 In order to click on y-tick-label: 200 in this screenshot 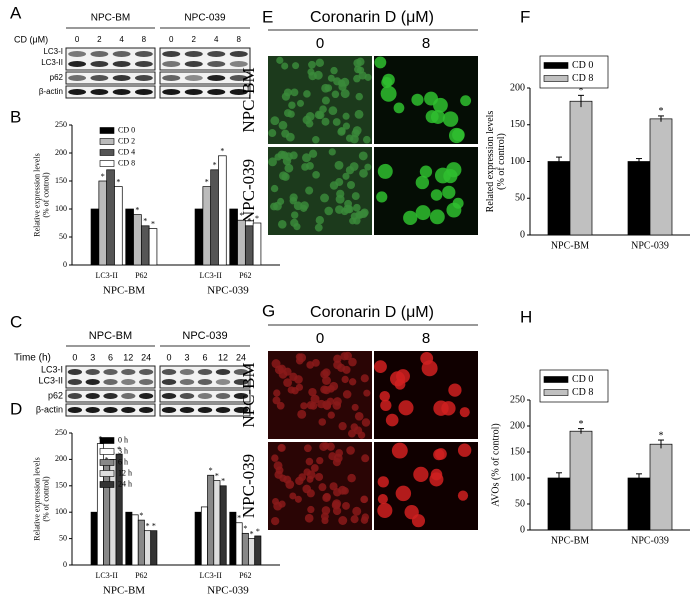, I will do `click(61, 152)`.